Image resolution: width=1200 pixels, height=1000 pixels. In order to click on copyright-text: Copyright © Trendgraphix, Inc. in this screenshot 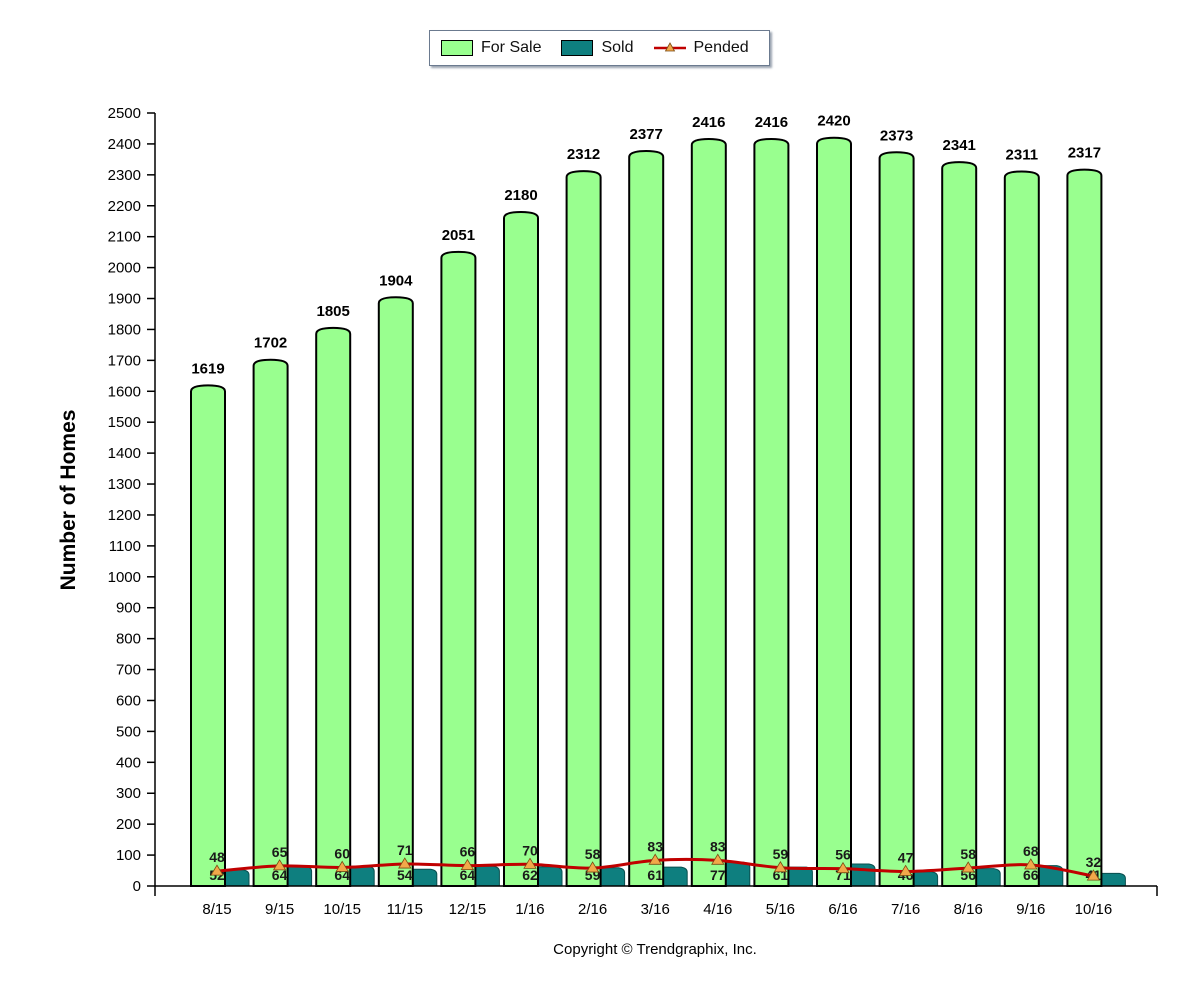, I will do `click(655, 949)`.